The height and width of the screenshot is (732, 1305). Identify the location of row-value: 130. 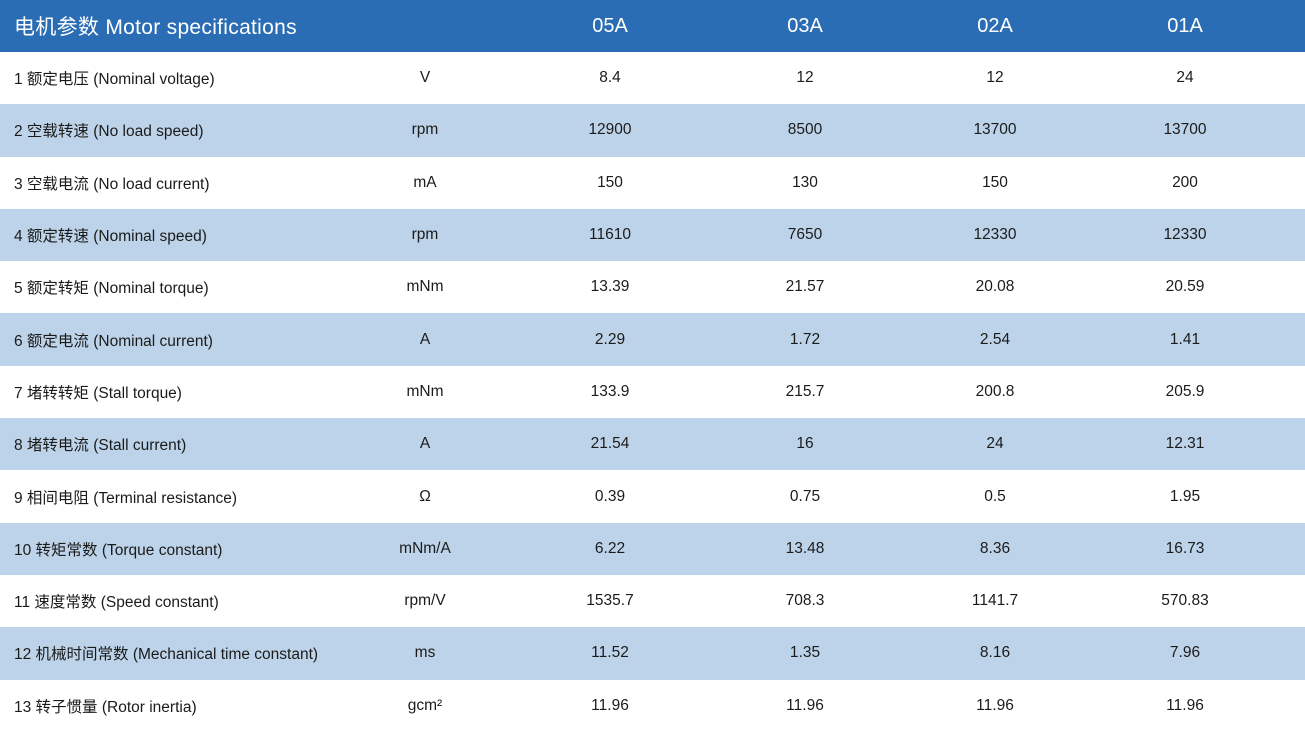
(805, 182).